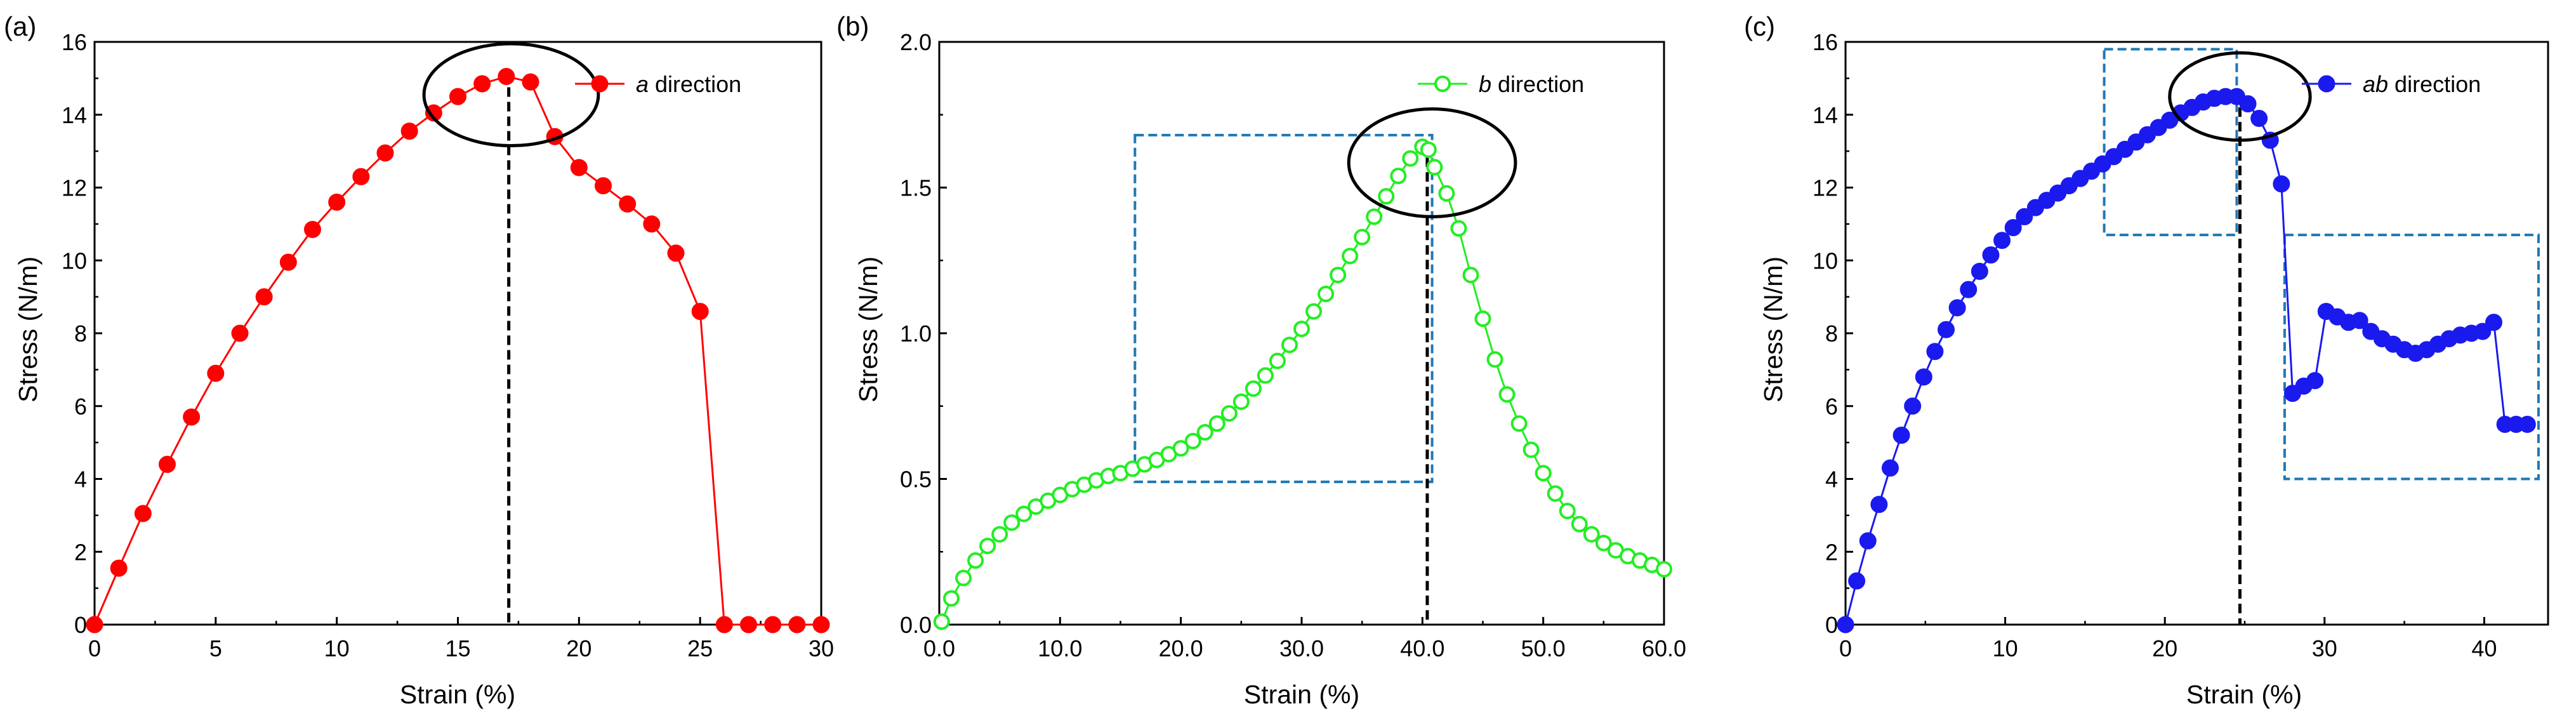  Describe the element at coordinates (215, 648) in the screenshot. I see `x-tick-label: 5` at that location.